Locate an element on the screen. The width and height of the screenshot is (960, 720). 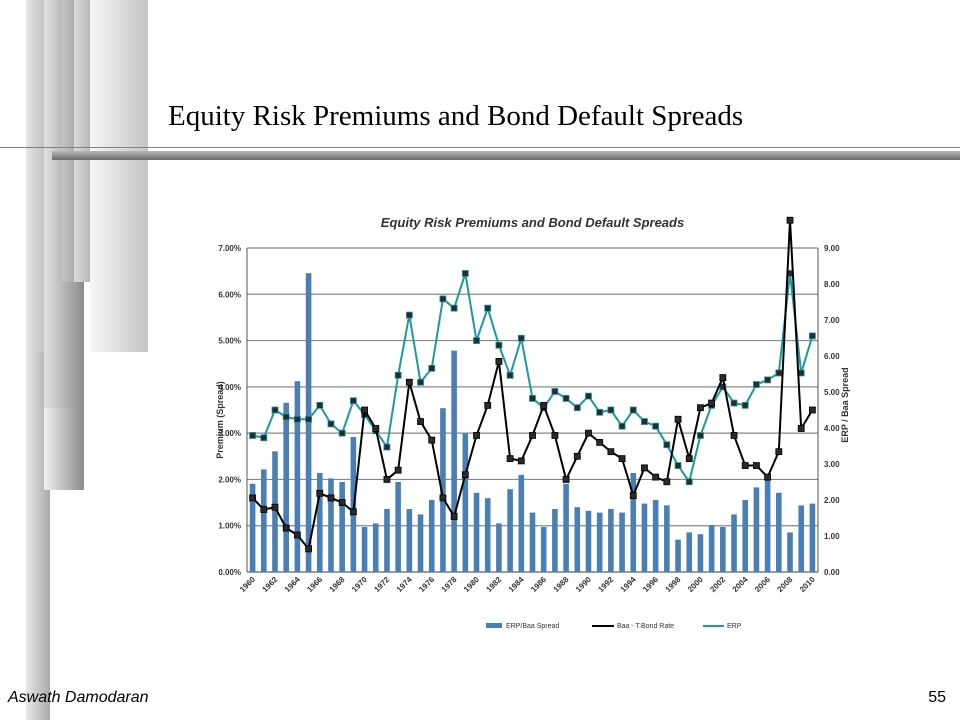
y-right-tick-label: 7.00 is located at coordinates (832, 320).